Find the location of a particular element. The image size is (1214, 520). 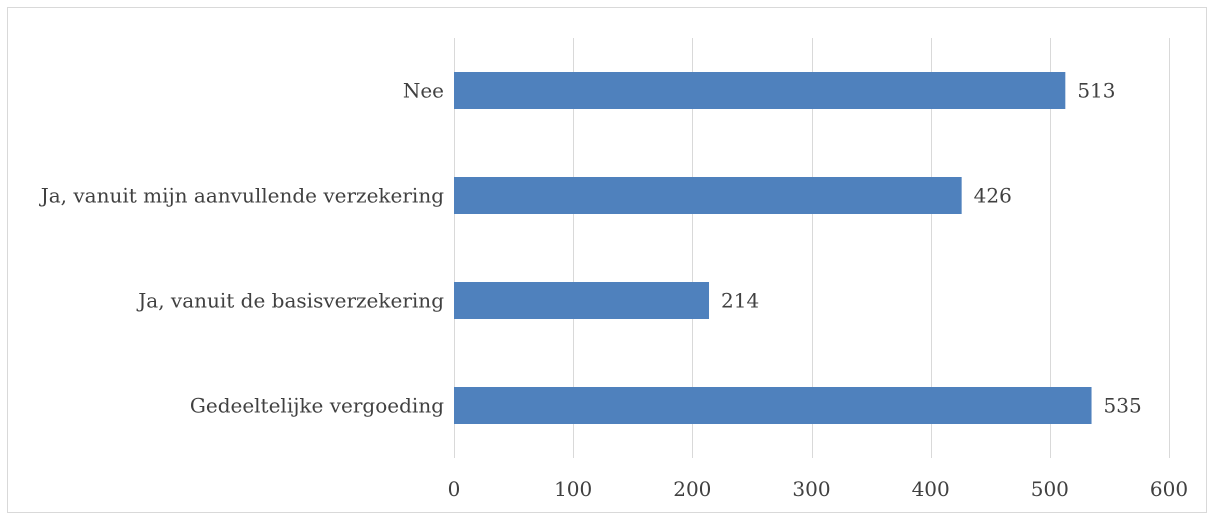

category-label-3: Ja, vanuit de basisverzekering is located at coordinates (290, 301).